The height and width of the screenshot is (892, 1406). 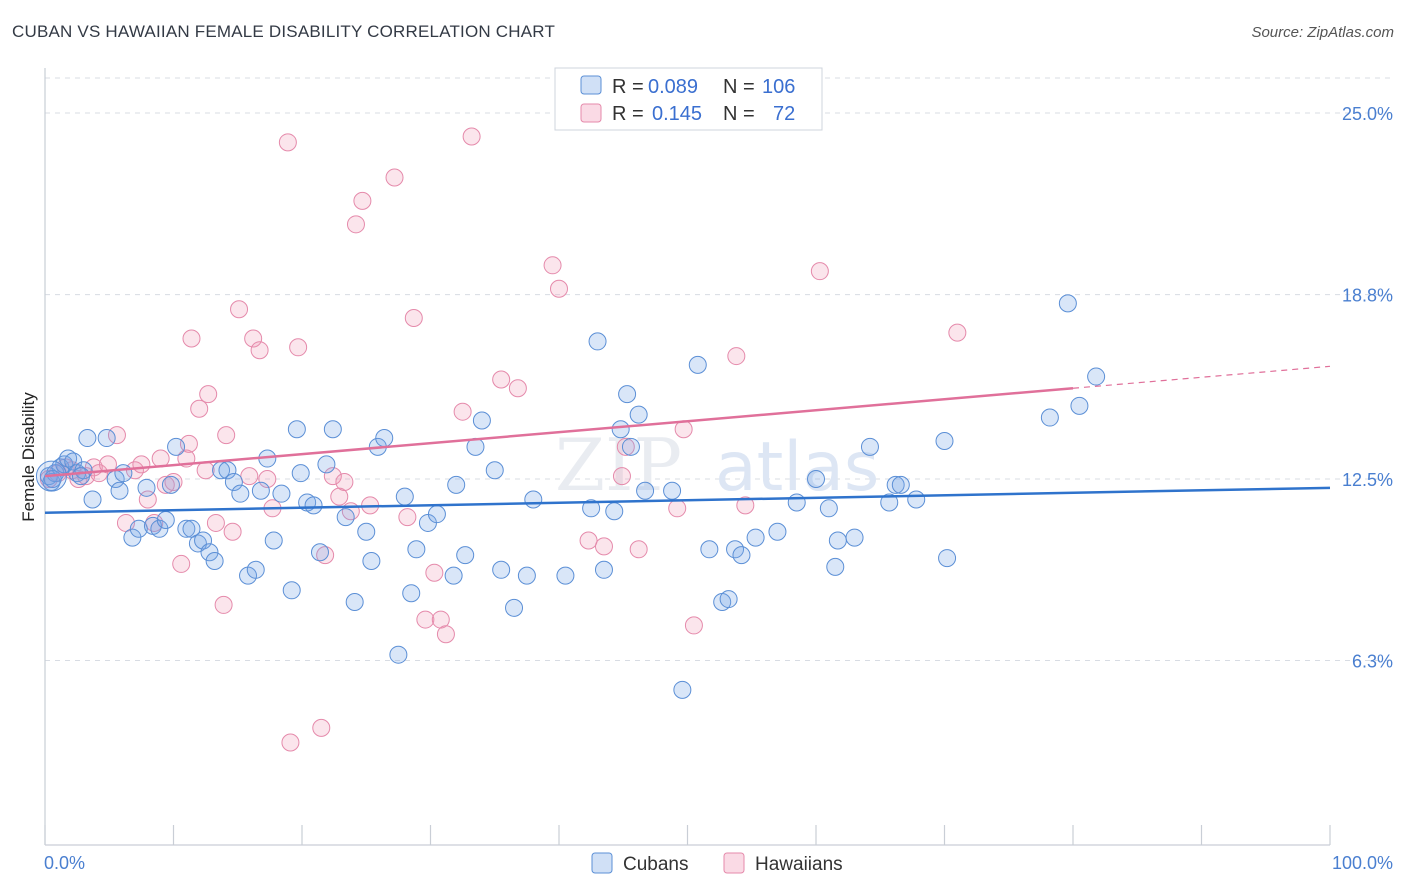 What do you see at coordinates (739, 114) in the screenshot?
I see `legend-hawaiians-n-label: N =` at bounding box center [739, 114].